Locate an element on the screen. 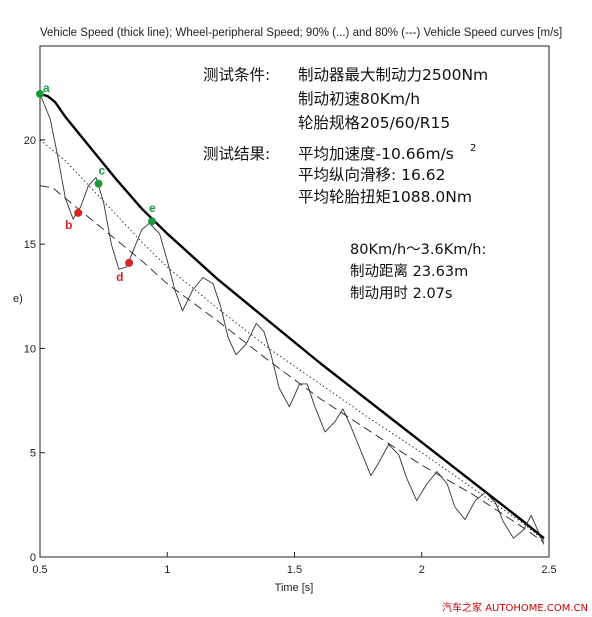 The width and height of the screenshot is (592, 617). x-tick-label: 0.5 is located at coordinates (39, 570).